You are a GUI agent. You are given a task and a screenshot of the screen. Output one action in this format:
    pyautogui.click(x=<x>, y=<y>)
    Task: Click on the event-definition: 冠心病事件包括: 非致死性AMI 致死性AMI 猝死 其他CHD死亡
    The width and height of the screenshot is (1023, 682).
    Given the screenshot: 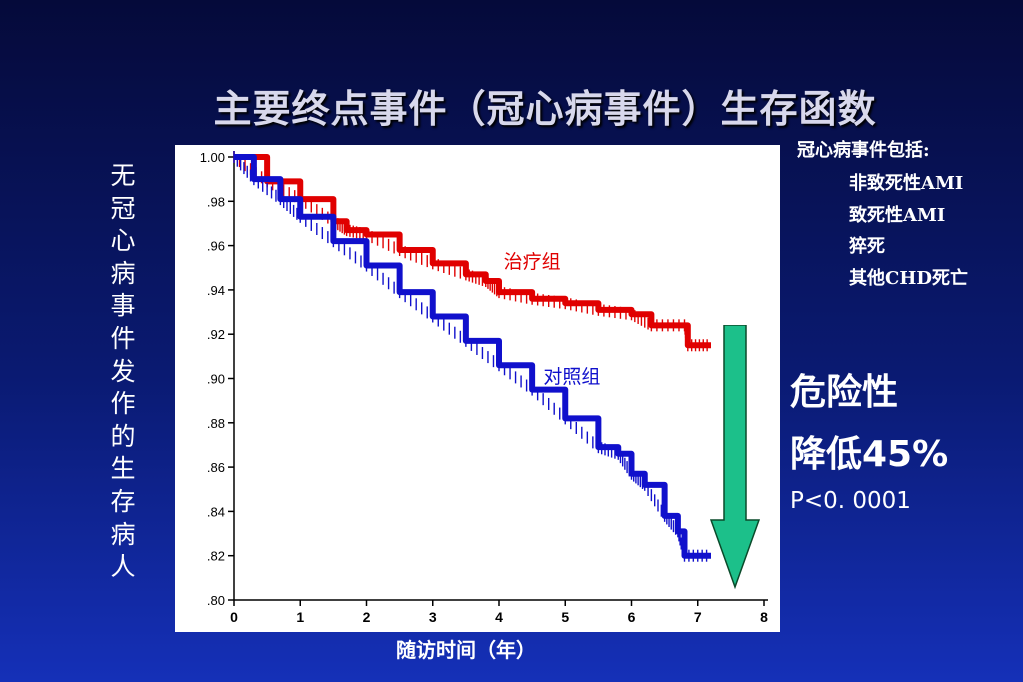 What is the action you would take?
    pyautogui.click(x=882, y=215)
    